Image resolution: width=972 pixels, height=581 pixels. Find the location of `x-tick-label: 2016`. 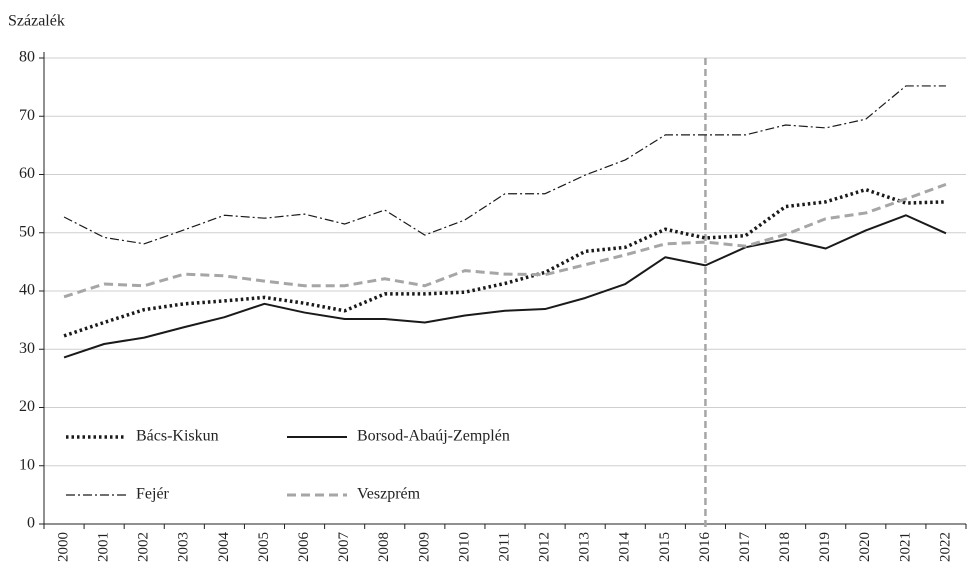

x-tick-label: 2016 is located at coordinates (705, 547).